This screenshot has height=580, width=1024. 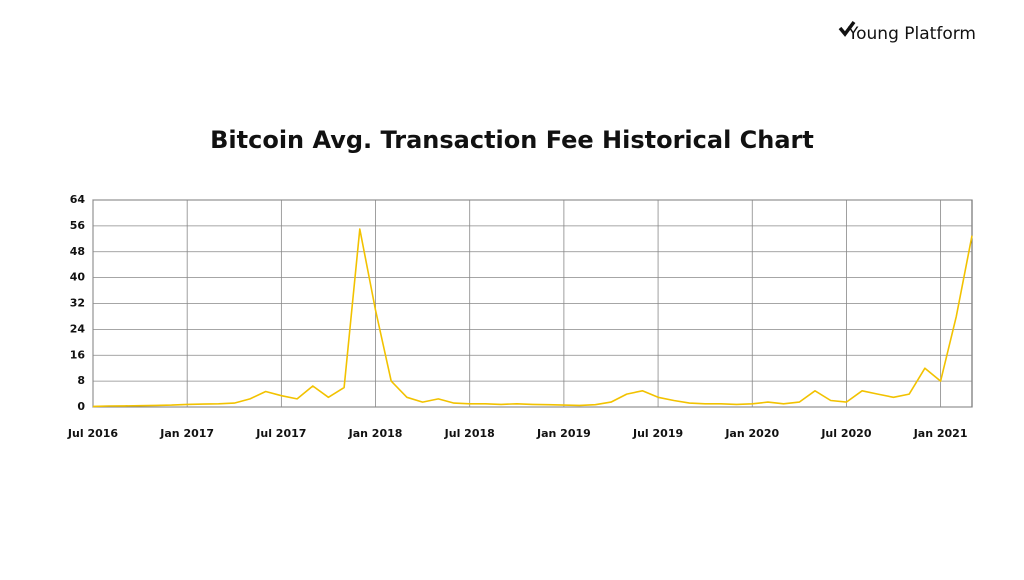 I want to click on x-tick-label: Jan 2017, so click(x=186, y=433).